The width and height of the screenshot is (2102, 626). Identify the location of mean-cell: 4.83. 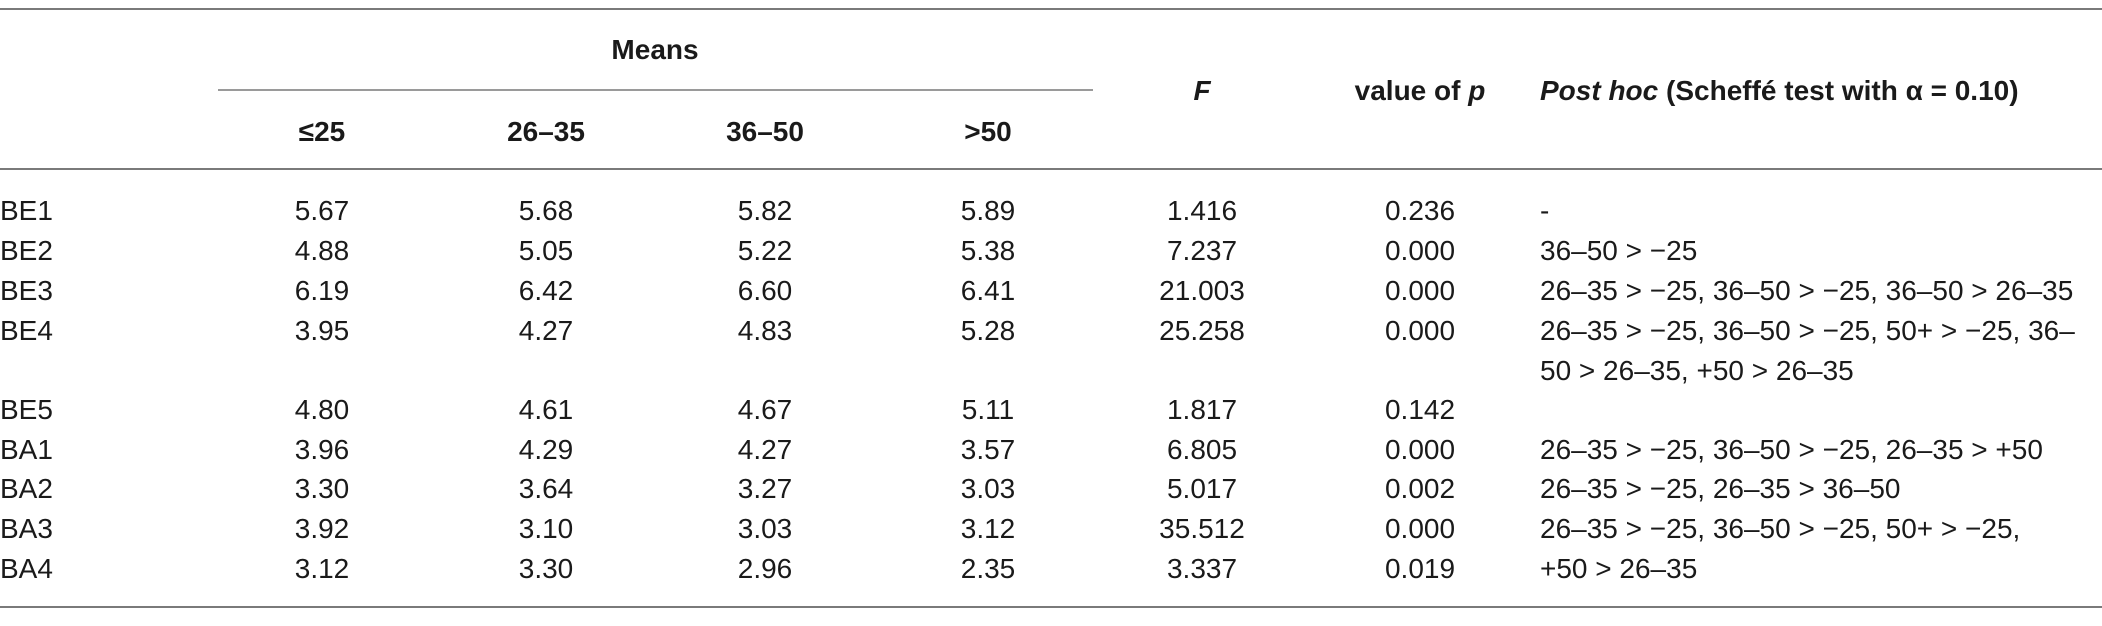
(765, 330).